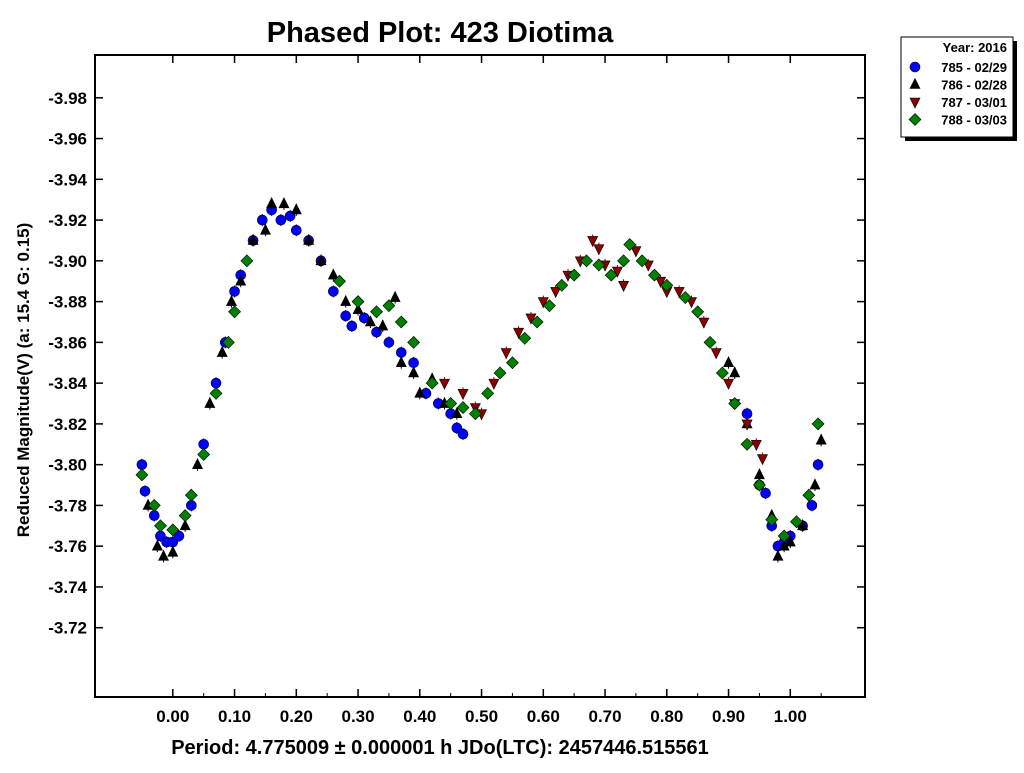  I want to click on x-tick-label: 0.80, so click(666, 716).